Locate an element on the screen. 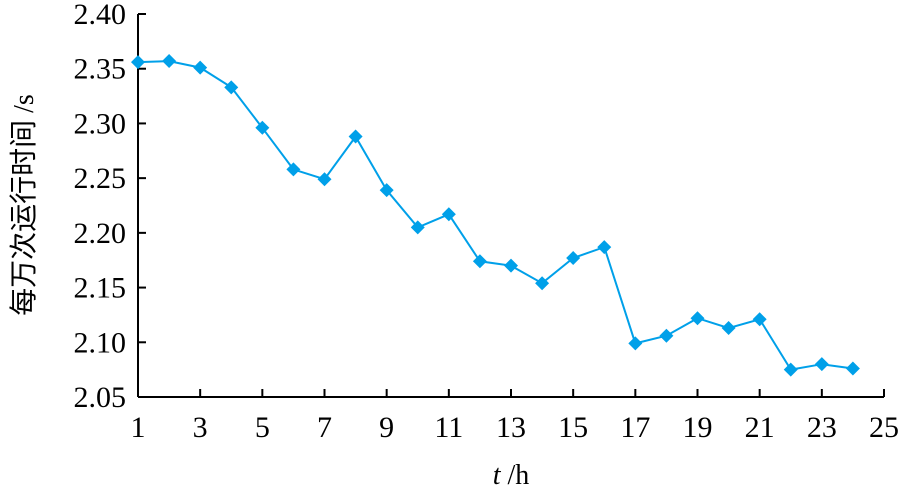 The image size is (909, 488). x-axis-label: t /h is located at coordinates (511, 474).